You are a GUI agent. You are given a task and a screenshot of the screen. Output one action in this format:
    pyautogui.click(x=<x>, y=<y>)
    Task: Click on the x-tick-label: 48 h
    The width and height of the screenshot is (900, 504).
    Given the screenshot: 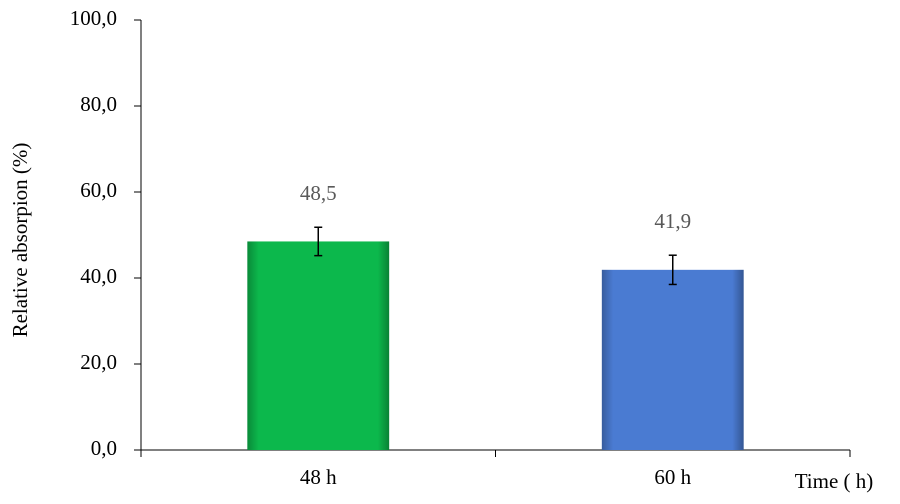 What is the action you would take?
    pyautogui.click(x=318, y=477)
    